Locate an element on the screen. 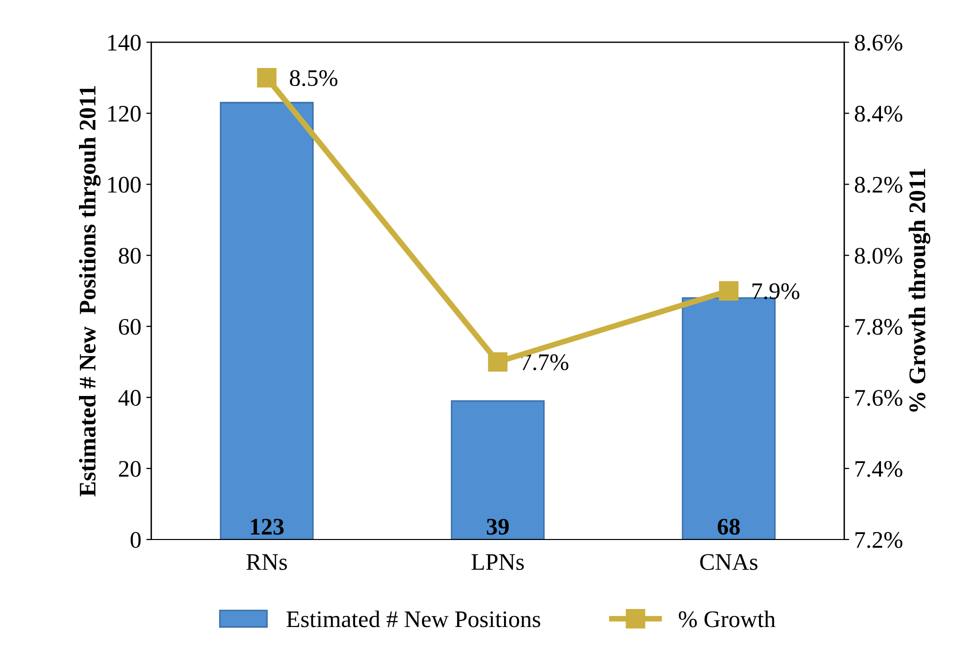 This screenshot has height=650, width=976. y-tick-label: 140 is located at coordinates (124, 42).